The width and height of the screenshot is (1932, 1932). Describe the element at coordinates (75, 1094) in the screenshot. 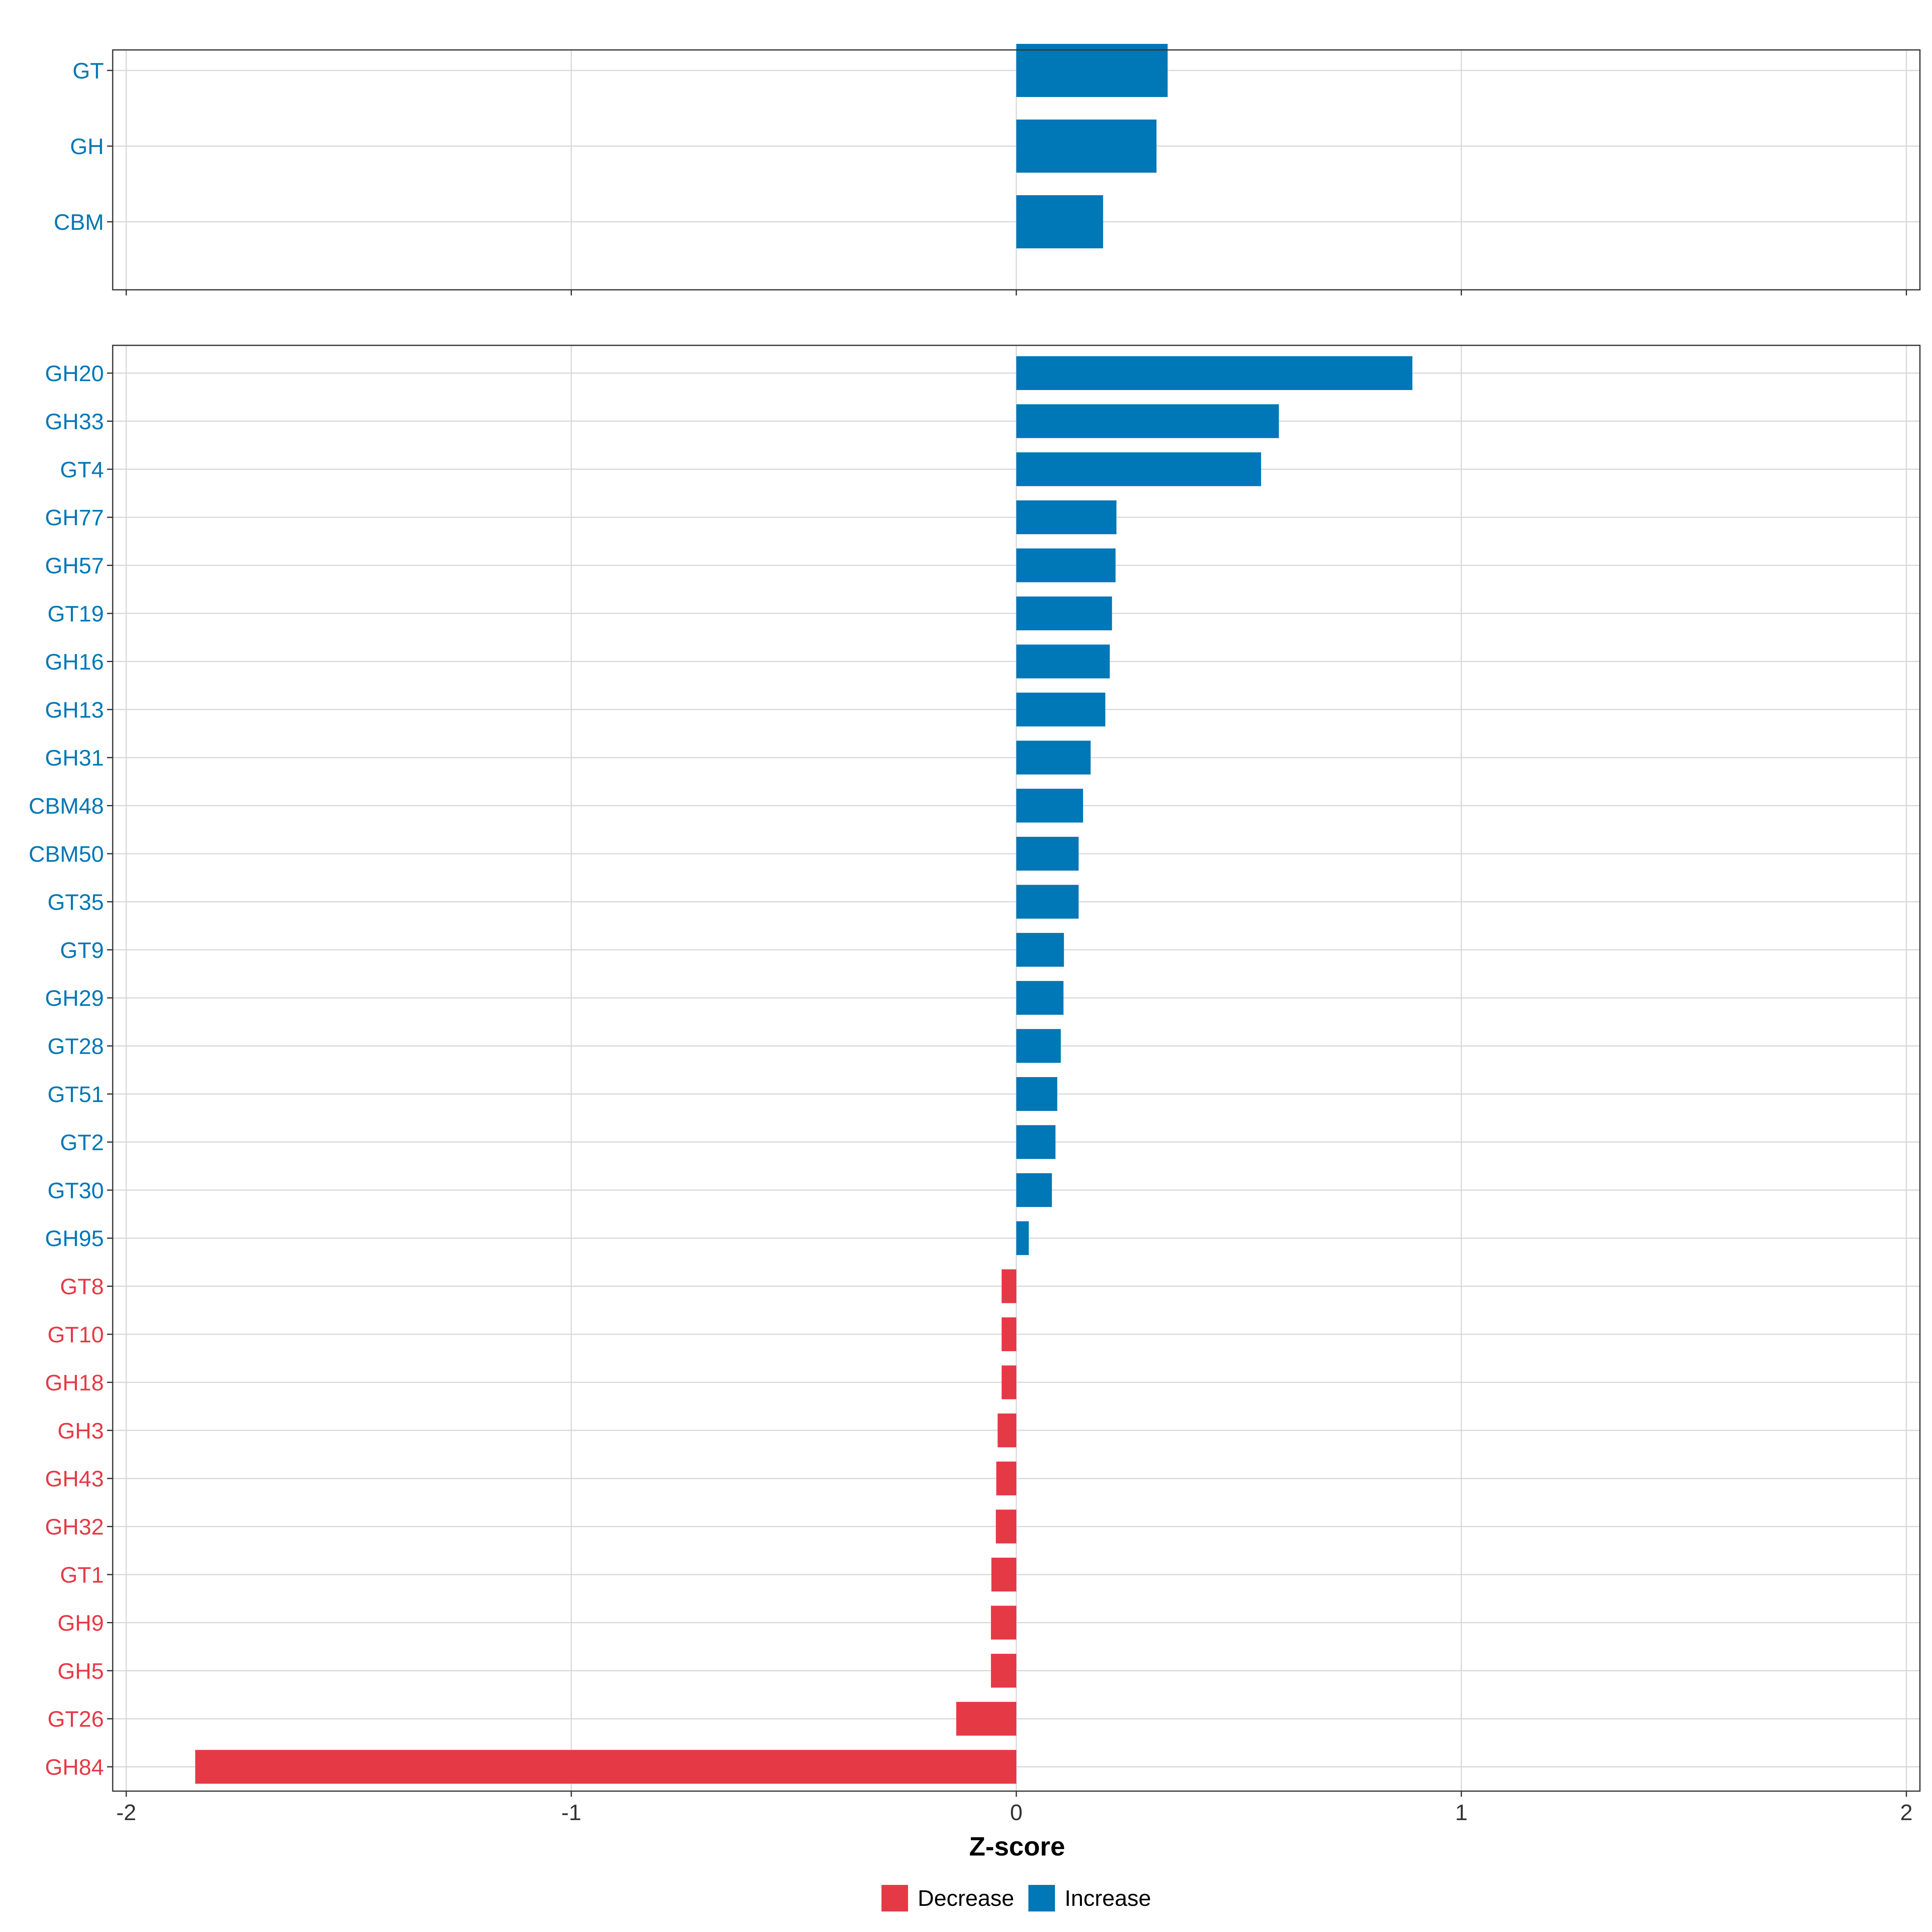

I see `y-label-GT51: GT51` at that location.